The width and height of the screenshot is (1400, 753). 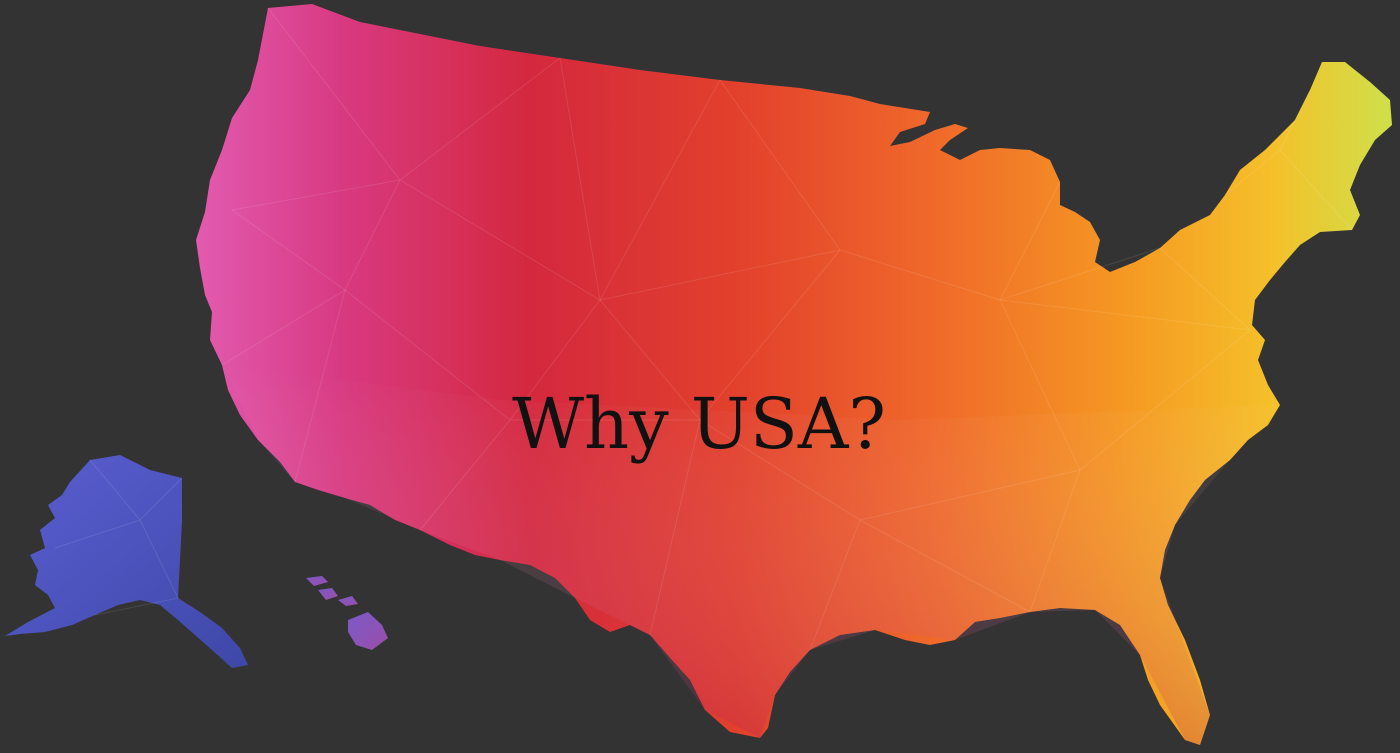 I want to click on hawaii-shape, so click(x=347, y=613).